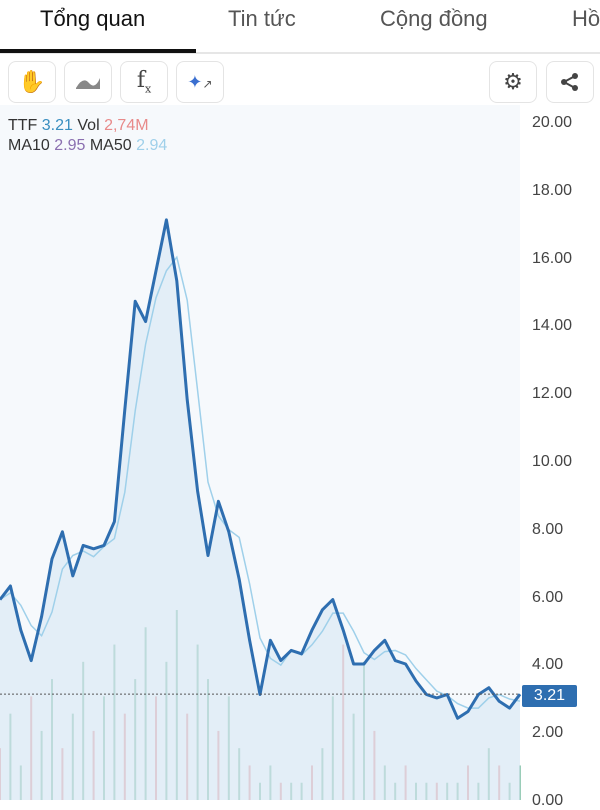  Describe the element at coordinates (548, 665) in the screenshot. I see `y-tick-label: 4.00` at that location.